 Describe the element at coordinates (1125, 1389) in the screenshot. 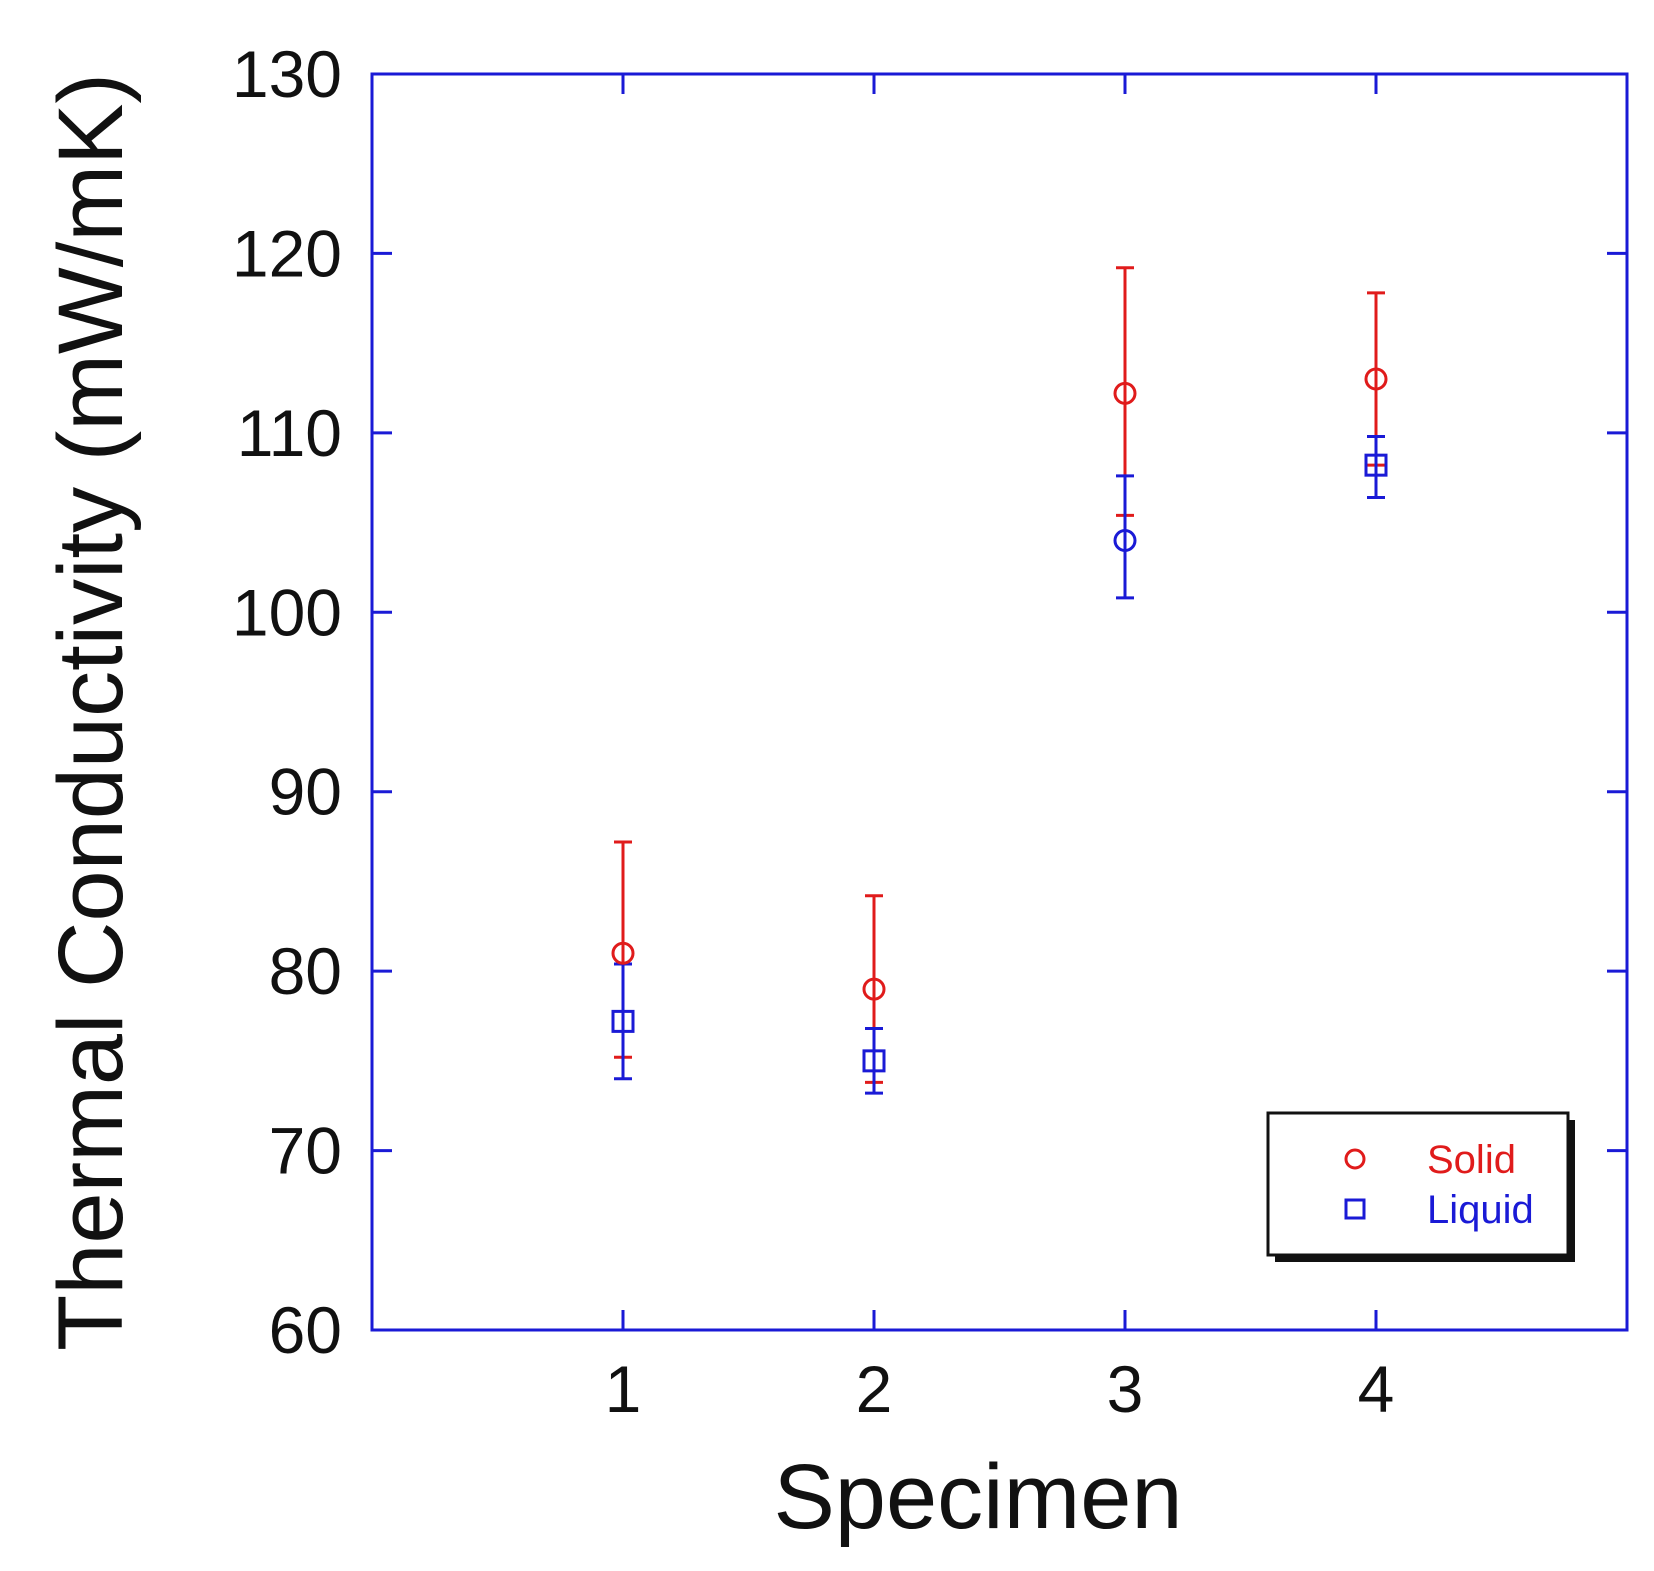

I see `x-tick-label: 3` at that location.